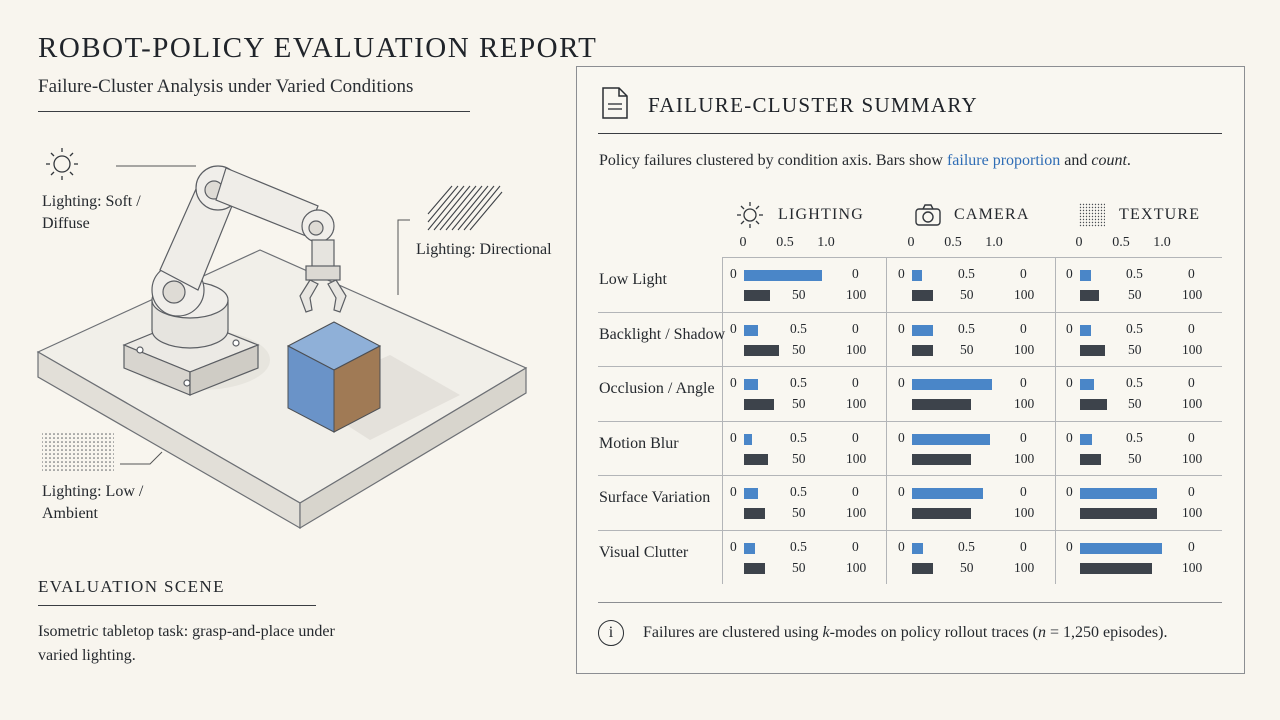  I want to click on scene-heading: EVALUATION SCENE, so click(131, 586).